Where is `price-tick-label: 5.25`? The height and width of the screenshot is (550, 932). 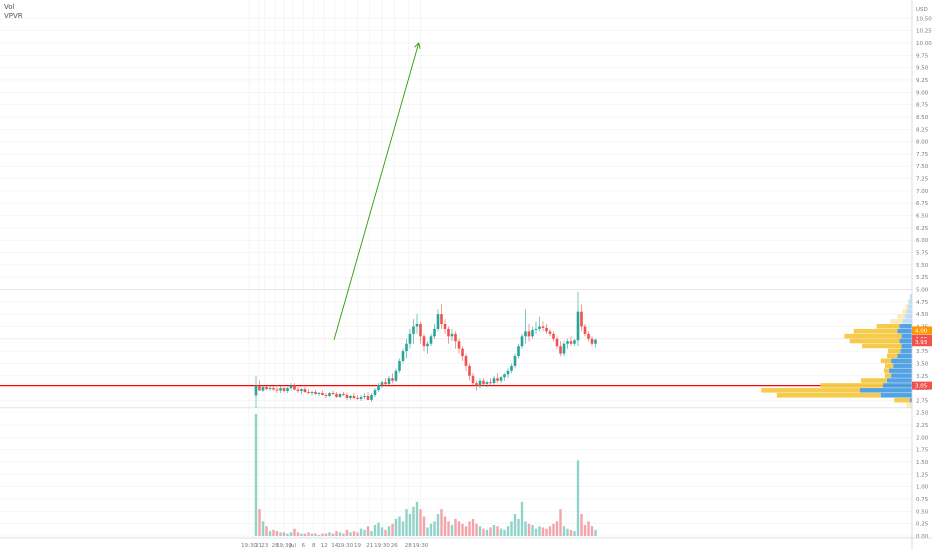
price-tick-label: 5.25 is located at coordinates (922, 278).